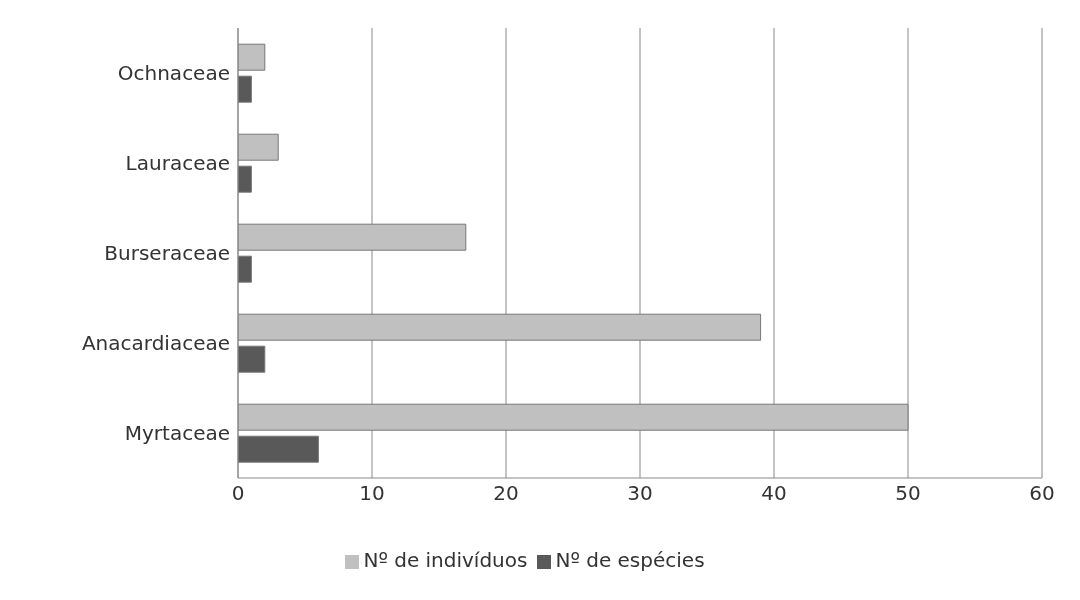 The image size is (1080, 600). What do you see at coordinates (167, 253) in the screenshot?
I see `y-tick-label: Burseraceae` at bounding box center [167, 253].